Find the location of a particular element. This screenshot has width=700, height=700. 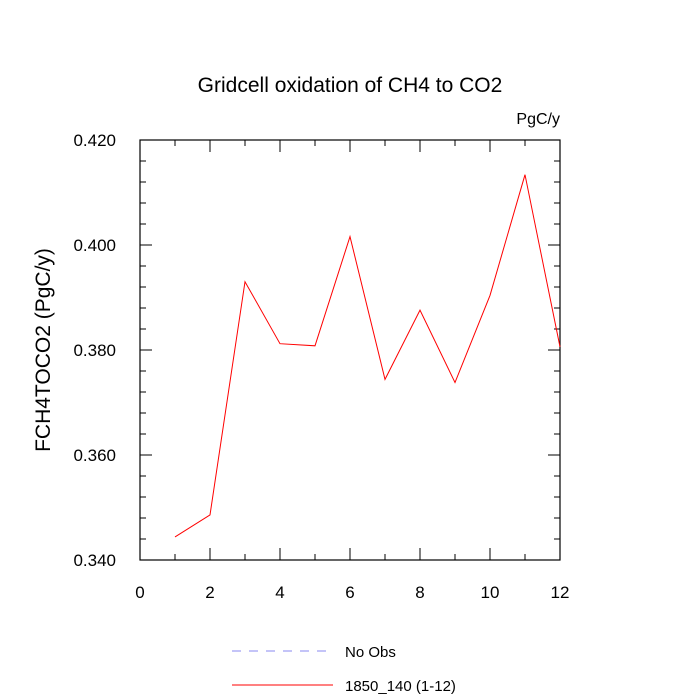

y-tick-label: 0.400 is located at coordinates (94, 245).